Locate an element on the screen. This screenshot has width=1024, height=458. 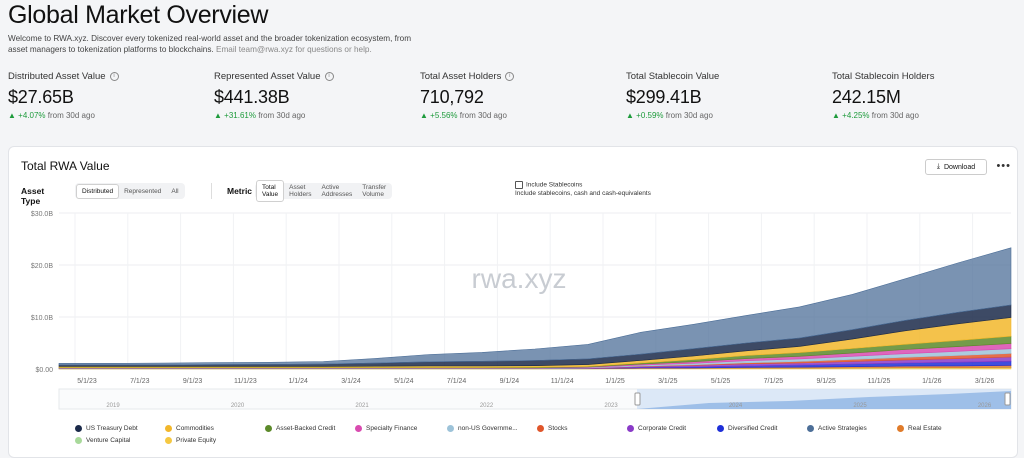
legend-label: Commodities is located at coordinates (195, 428).